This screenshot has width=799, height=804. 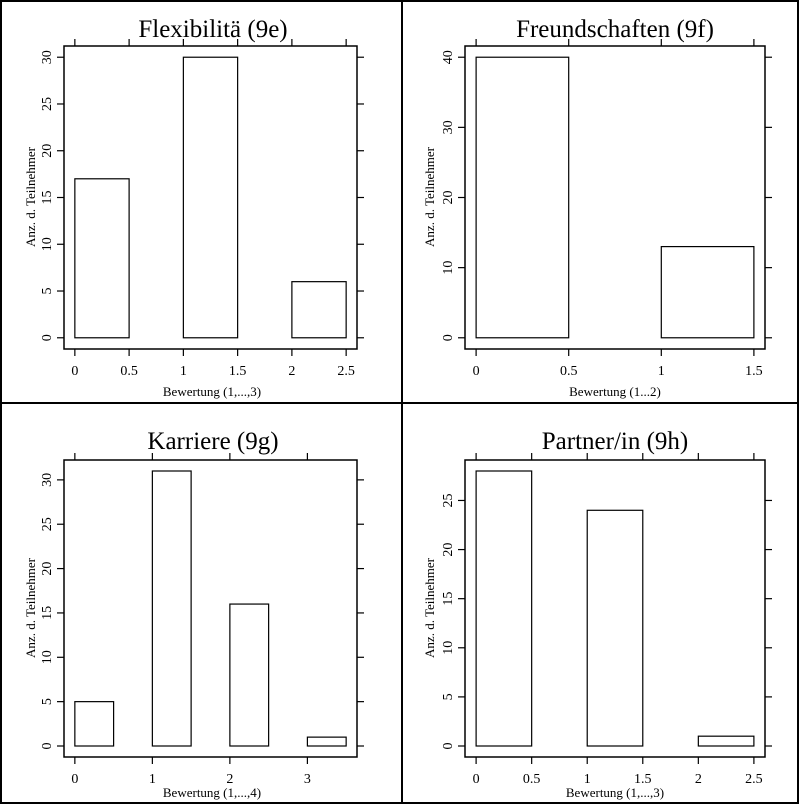 What do you see at coordinates (448, 57) in the screenshot?
I see `y-tick-label: 40` at bounding box center [448, 57].